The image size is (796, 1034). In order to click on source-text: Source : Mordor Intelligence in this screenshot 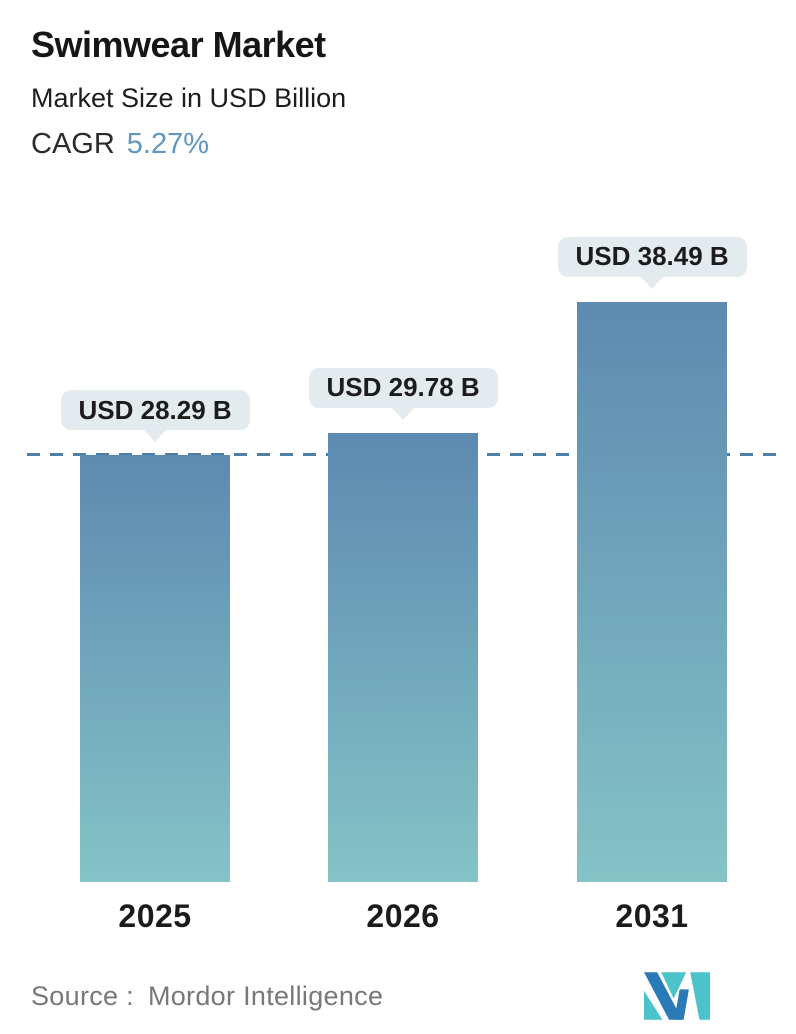, I will do `click(207, 996)`.